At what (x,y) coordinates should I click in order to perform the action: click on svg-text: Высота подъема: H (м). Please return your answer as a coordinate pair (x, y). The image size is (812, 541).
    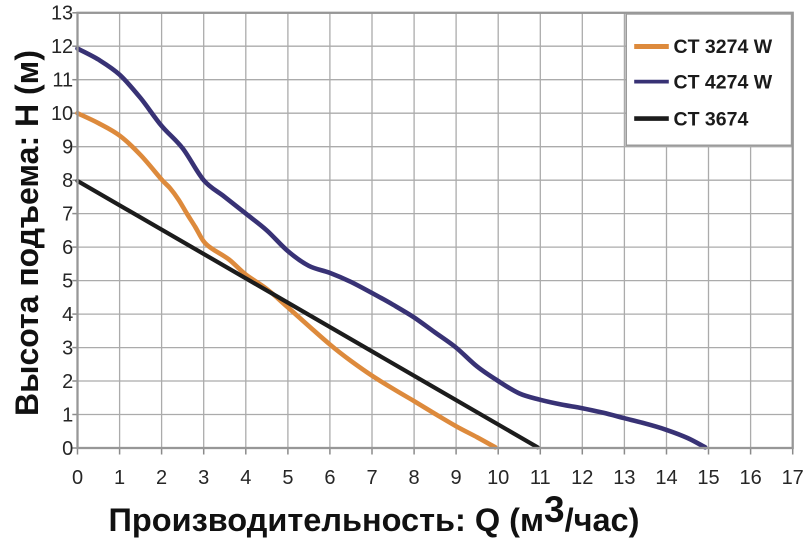
    Looking at the image, I should click on (27, 233).